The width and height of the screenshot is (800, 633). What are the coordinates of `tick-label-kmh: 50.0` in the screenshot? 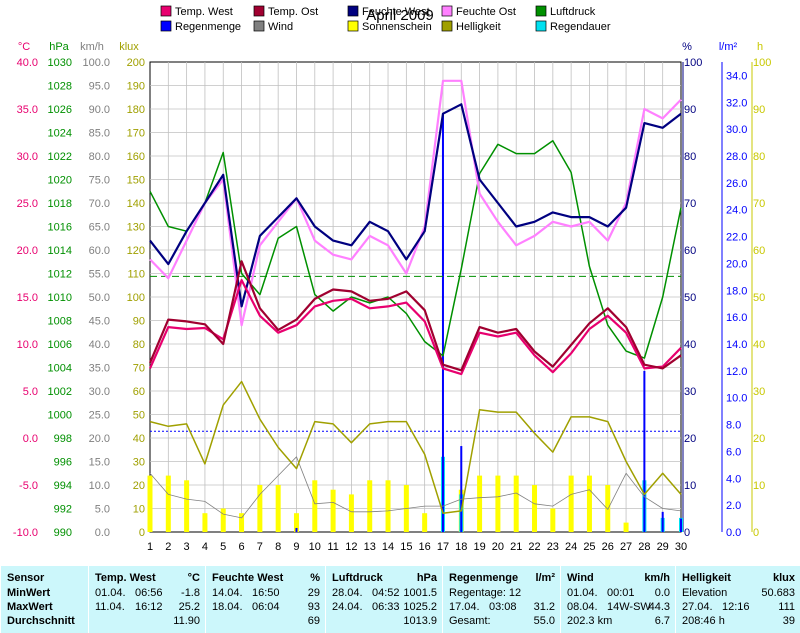 It's located at (99, 298).